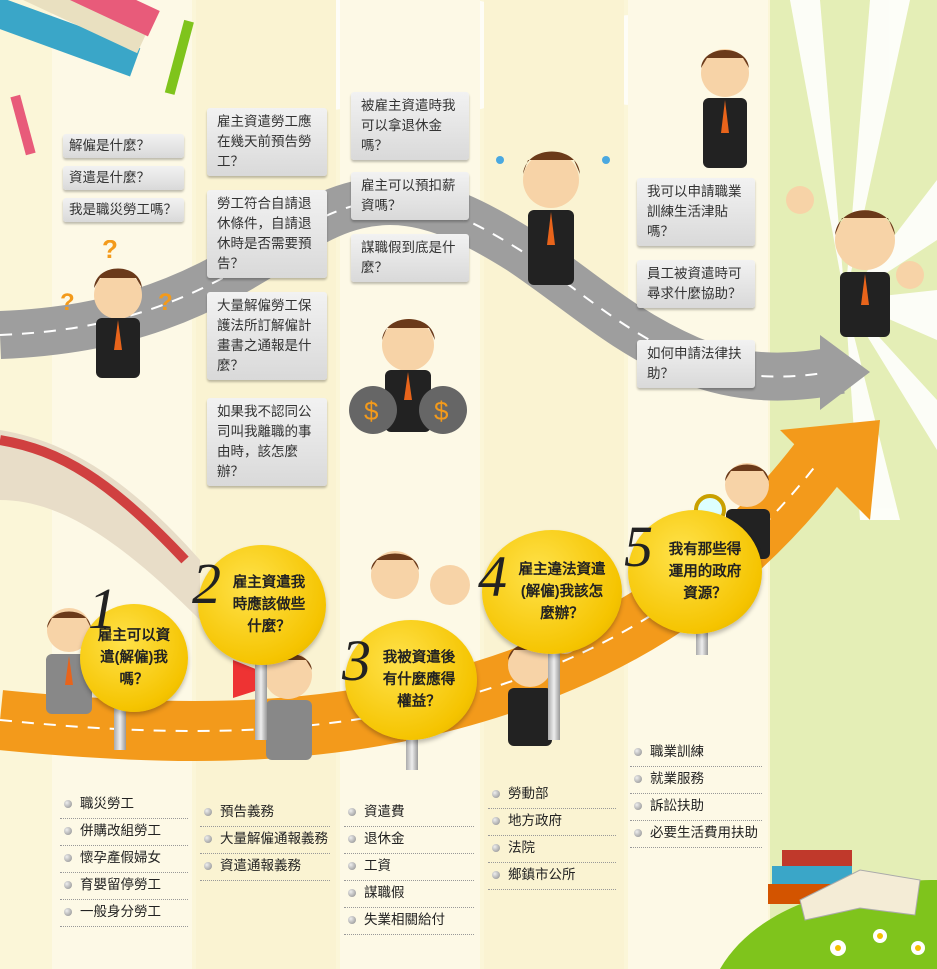  I want to click on list-item-mass-layoff-report: 大量解僱通報義務, so click(265, 840).